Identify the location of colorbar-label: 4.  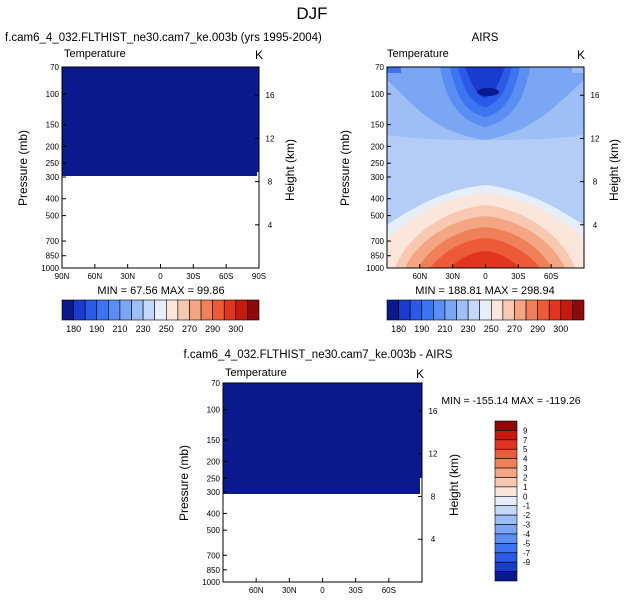
(525, 459).